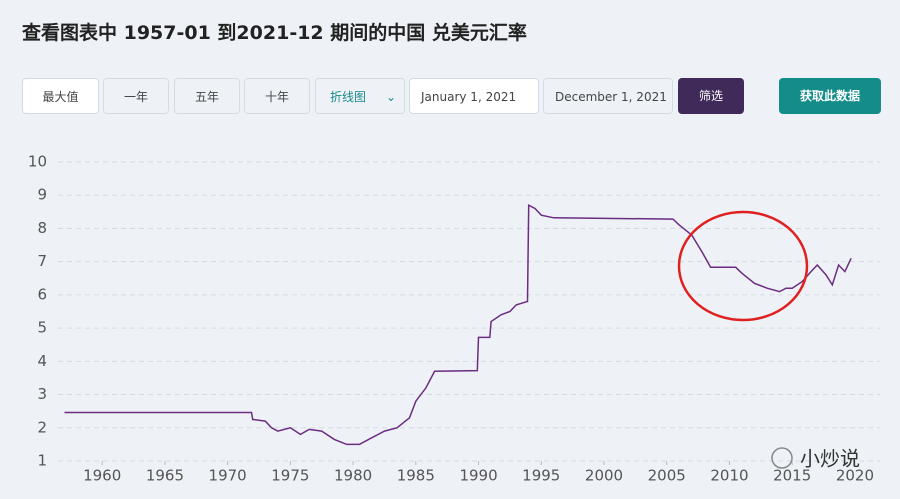  I want to click on x-tick-label: 1980, so click(353, 476).